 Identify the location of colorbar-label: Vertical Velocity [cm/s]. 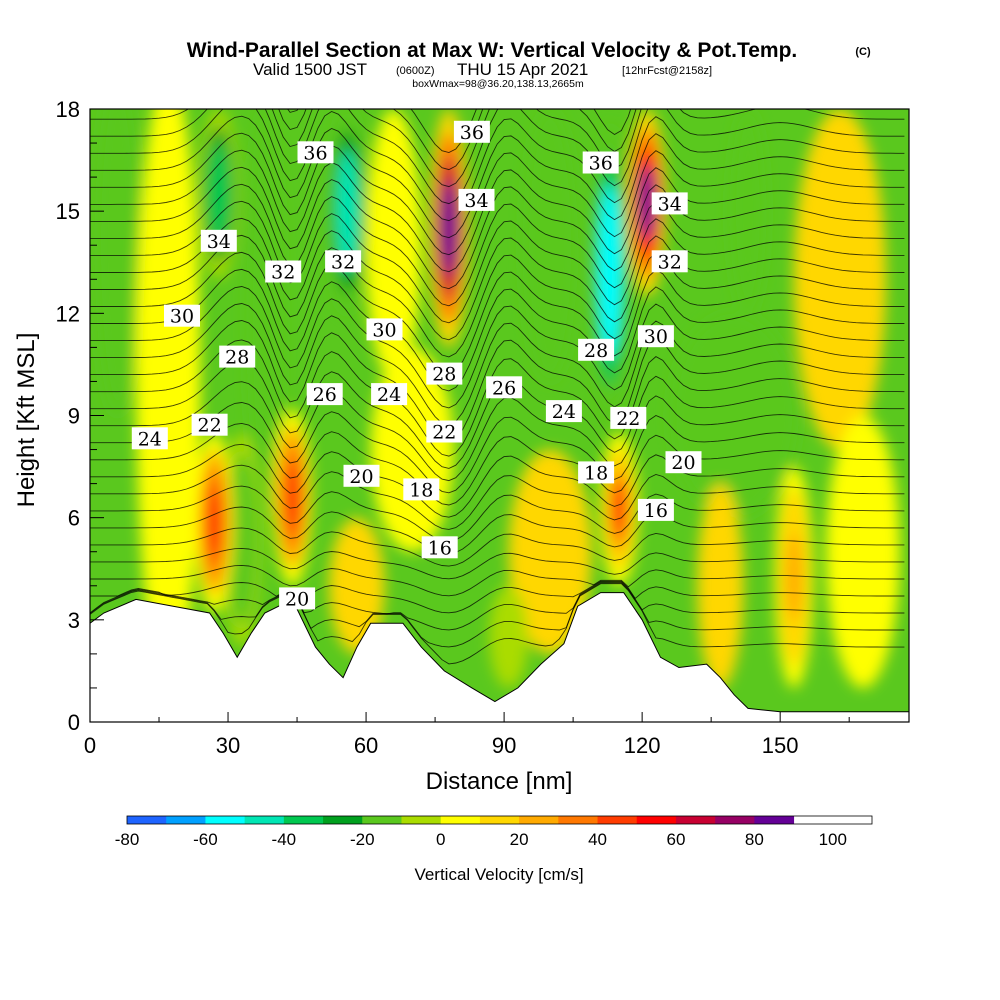
(498, 874).